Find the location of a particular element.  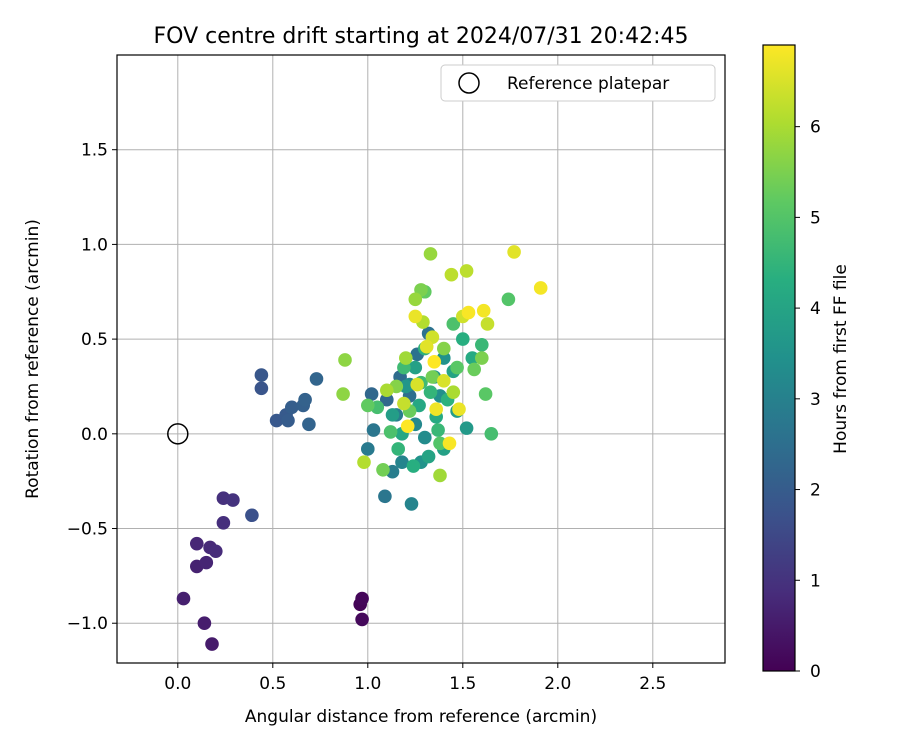

reference-point is located at coordinates (178, 434).